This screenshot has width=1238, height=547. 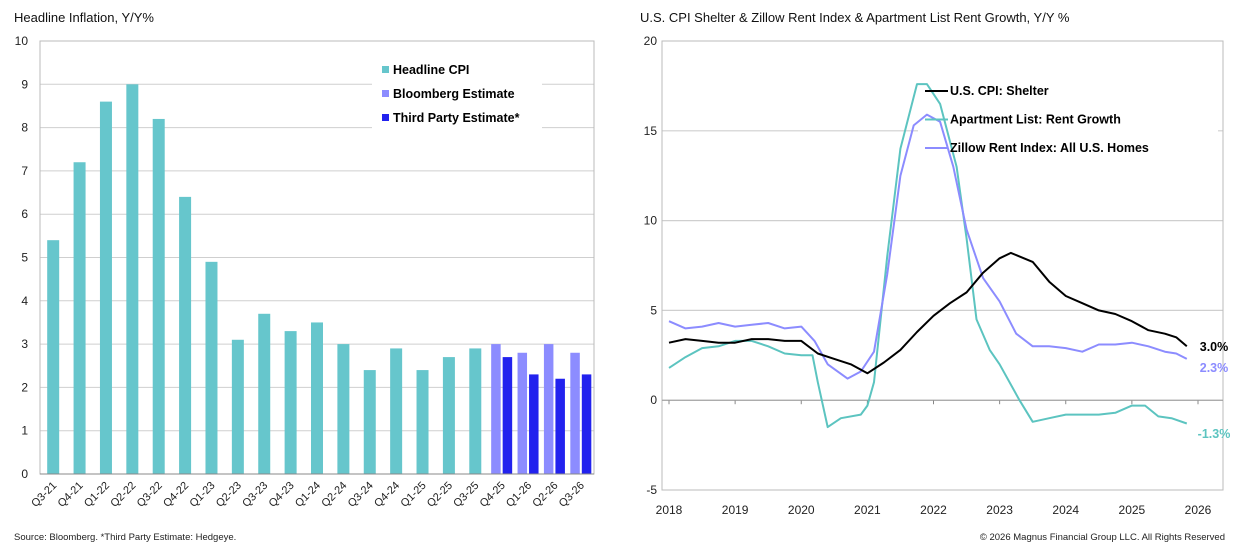 What do you see at coordinates (1214, 434) in the screenshot?
I see `end-value-label: -1.3%` at bounding box center [1214, 434].